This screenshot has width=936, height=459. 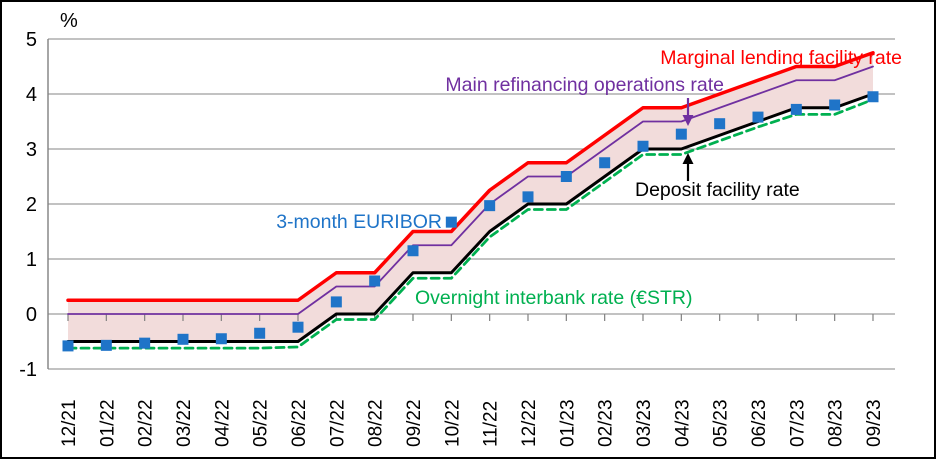 I want to click on x-tick-label: 10/22, so click(x=452, y=423).